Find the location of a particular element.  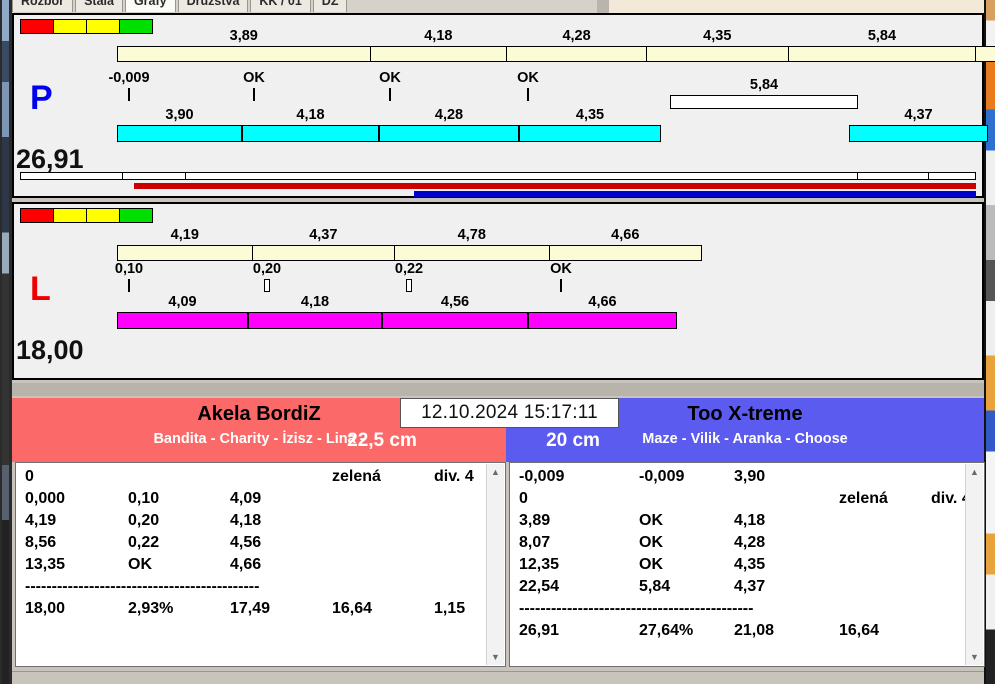

table-cell: 0,20 is located at coordinates (144, 520).